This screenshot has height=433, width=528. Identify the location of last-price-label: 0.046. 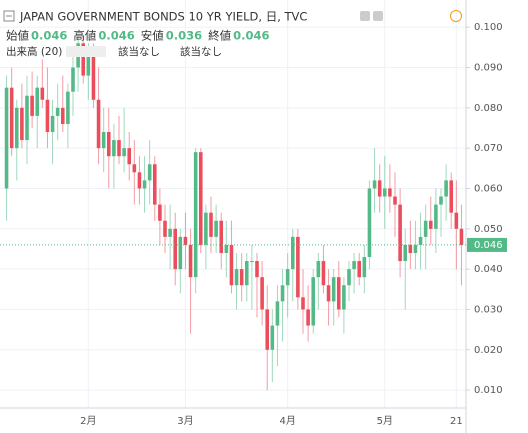
(488, 245).